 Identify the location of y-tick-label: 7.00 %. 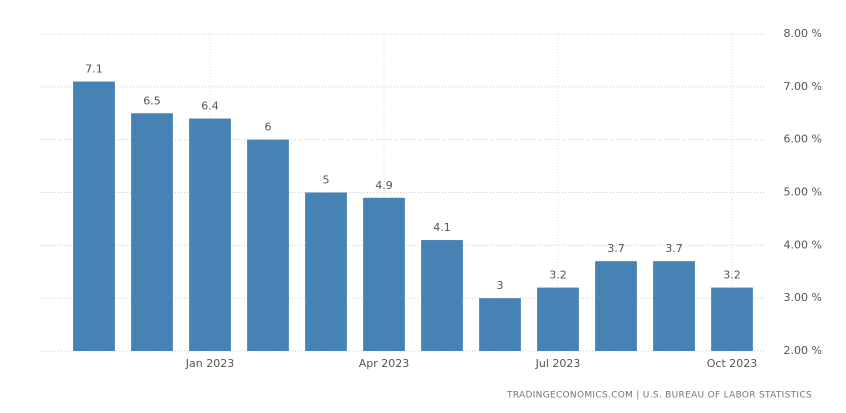
(803, 86).